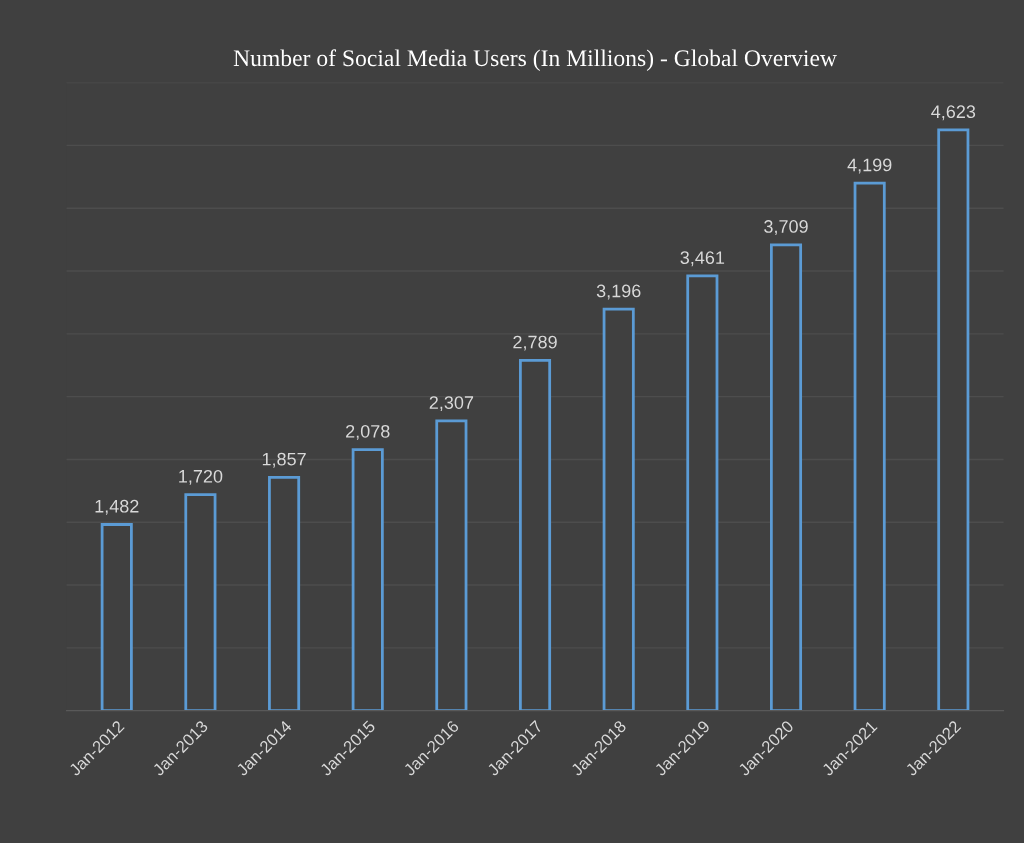 The height and width of the screenshot is (843, 1024). I want to click on data-label: 3,196, so click(618, 292).